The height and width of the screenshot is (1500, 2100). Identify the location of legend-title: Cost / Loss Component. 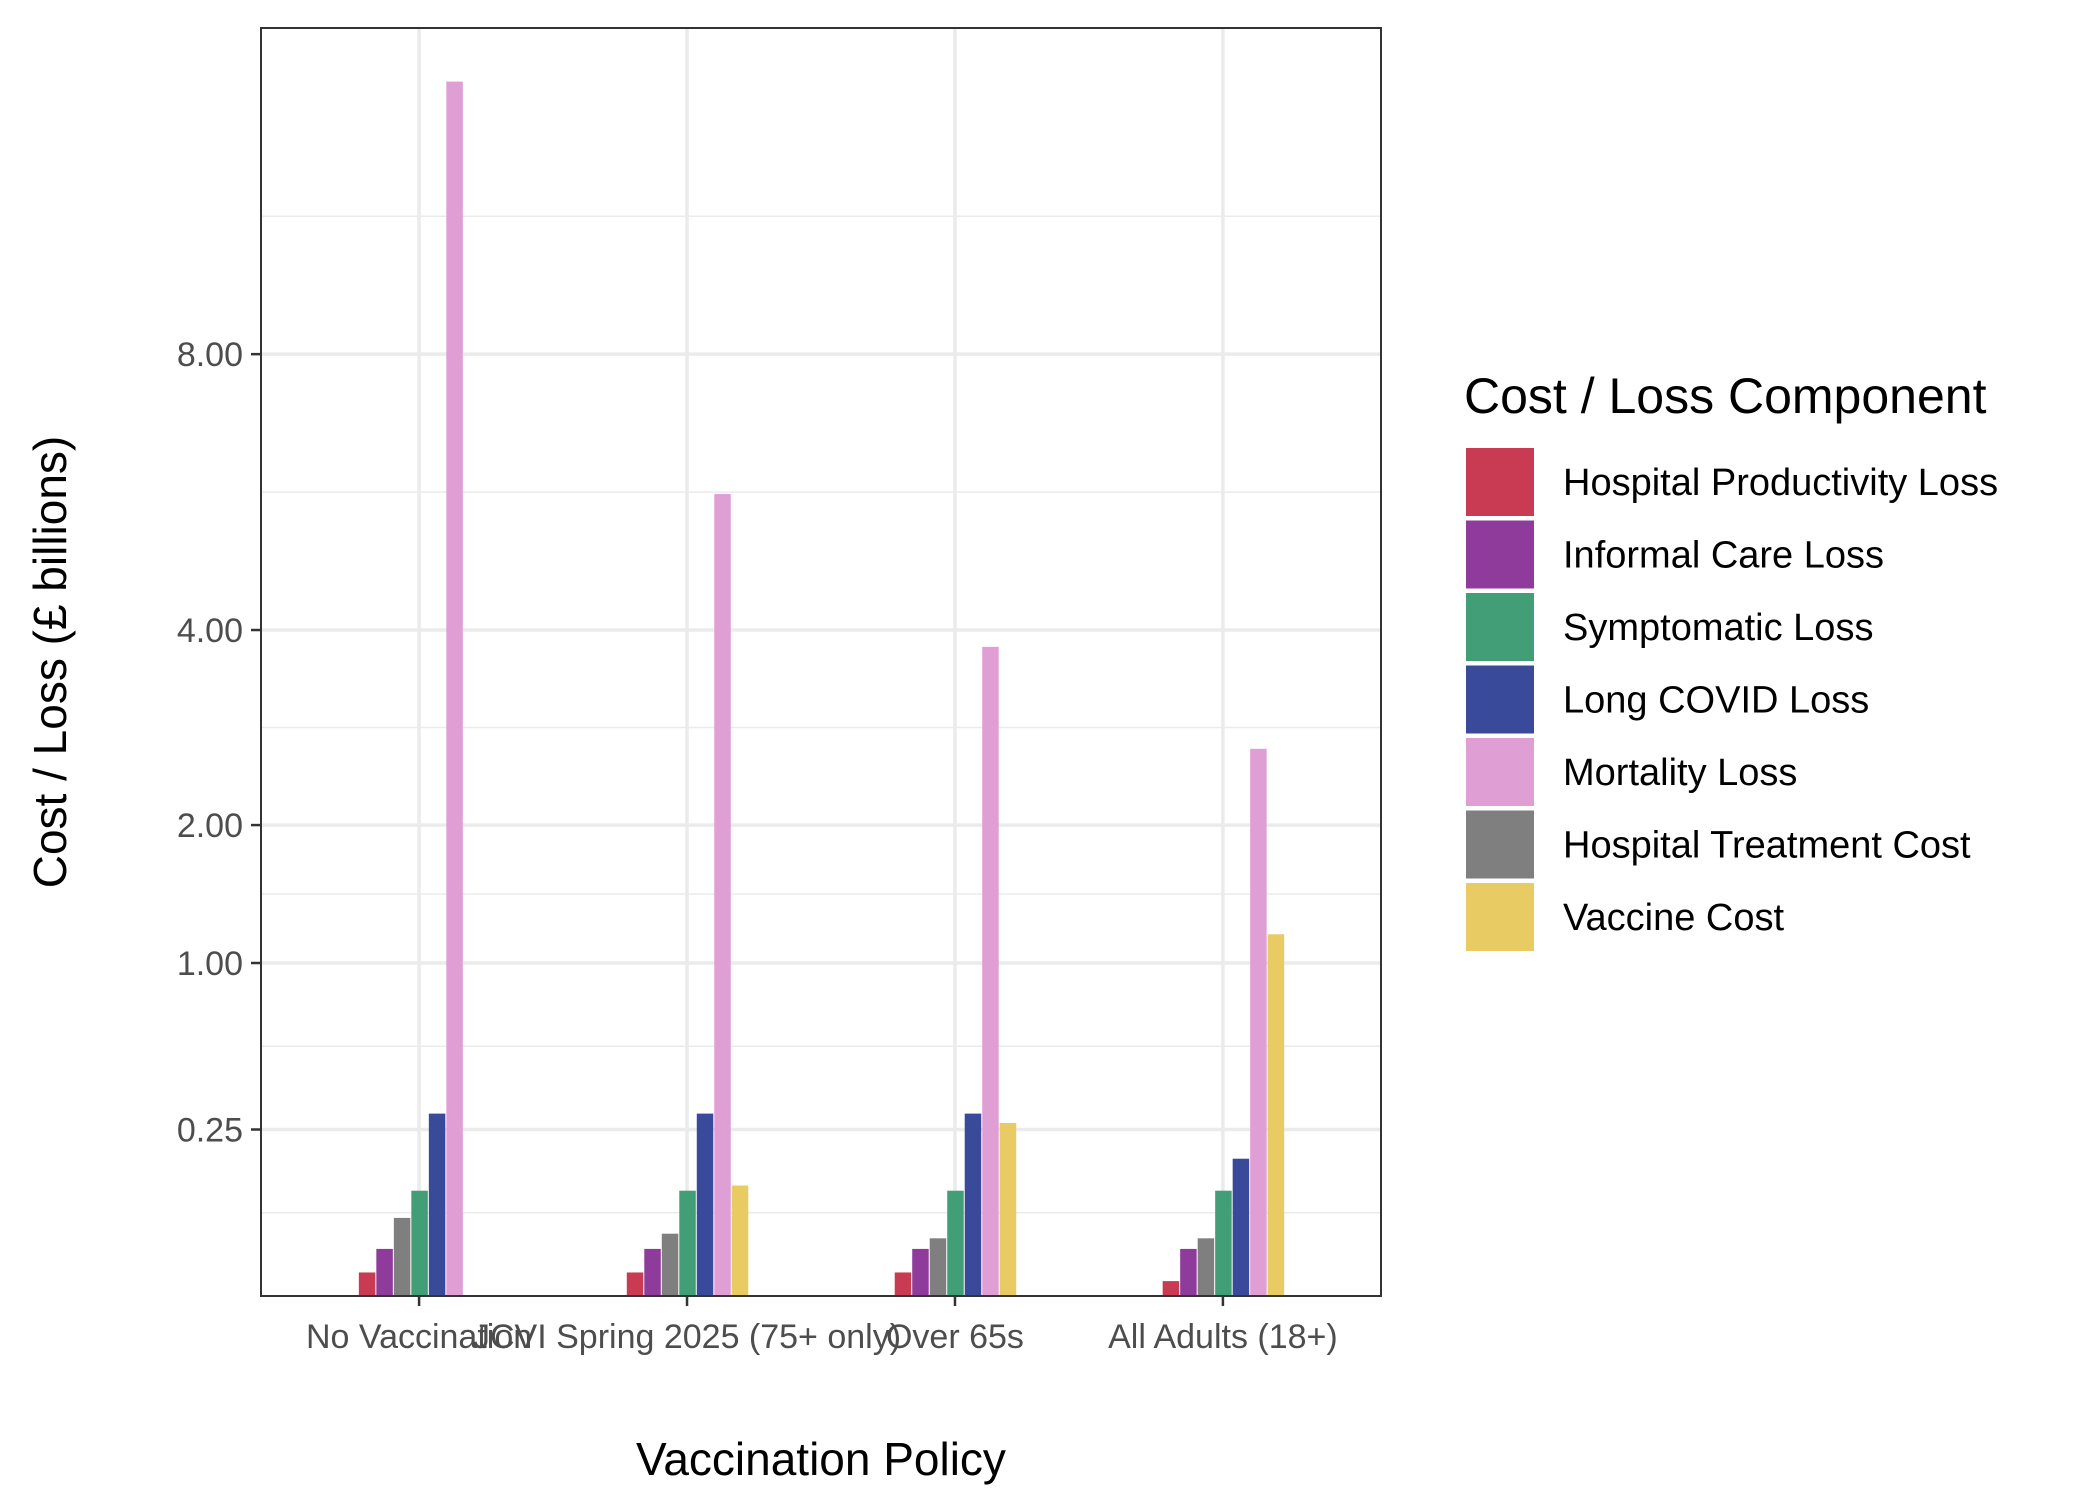
(1725, 396).